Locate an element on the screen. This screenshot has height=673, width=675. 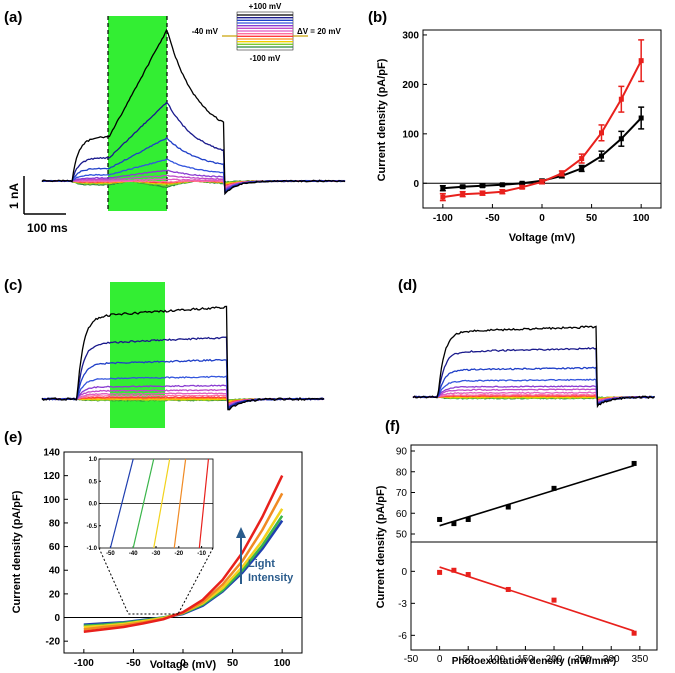
light-window-c is located at coordinates (137, 355).